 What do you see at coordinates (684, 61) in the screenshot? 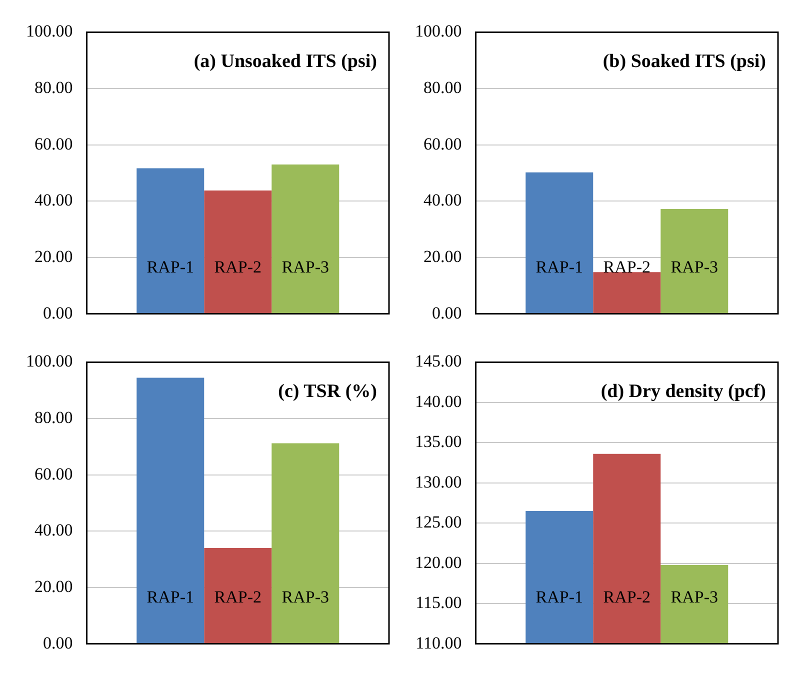
I see `text: (b) Soaked ITS (psi)` at bounding box center [684, 61].